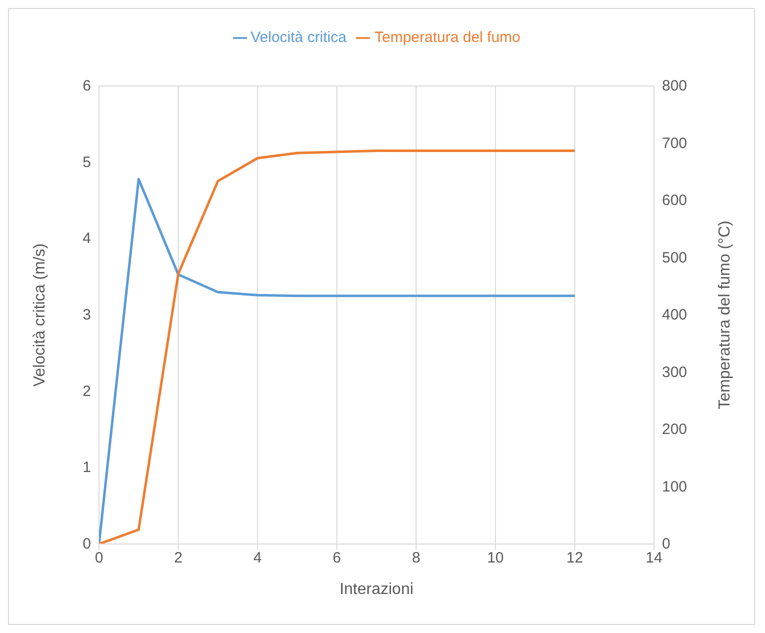 The width and height of the screenshot is (765, 633). Describe the element at coordinates (675, 200) in the screenshot. I see `y2-tick-label: 600` at that location.